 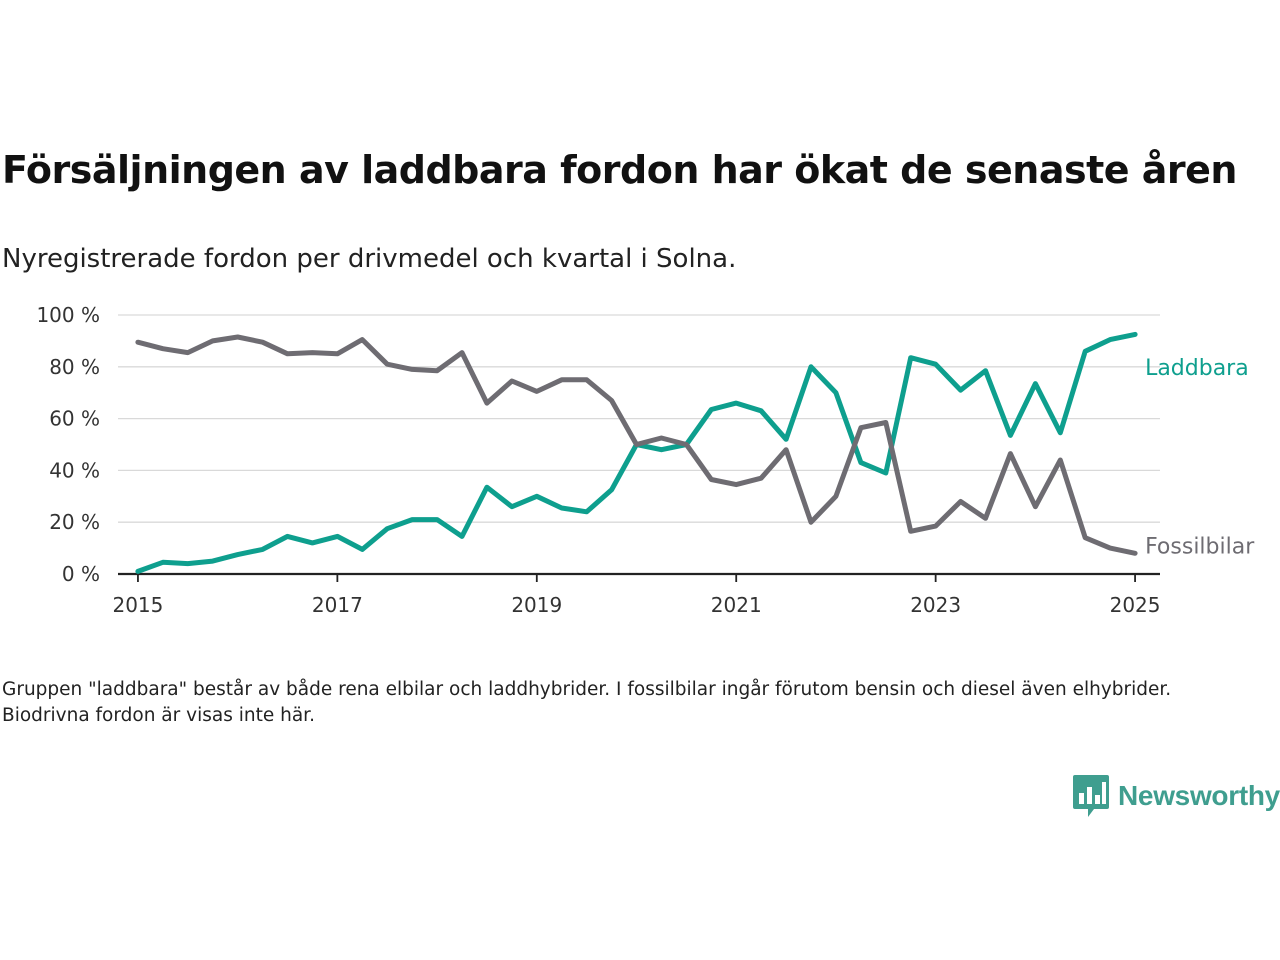 I want to click on y-tick-label: 0 %, so click(x=81, y=574).